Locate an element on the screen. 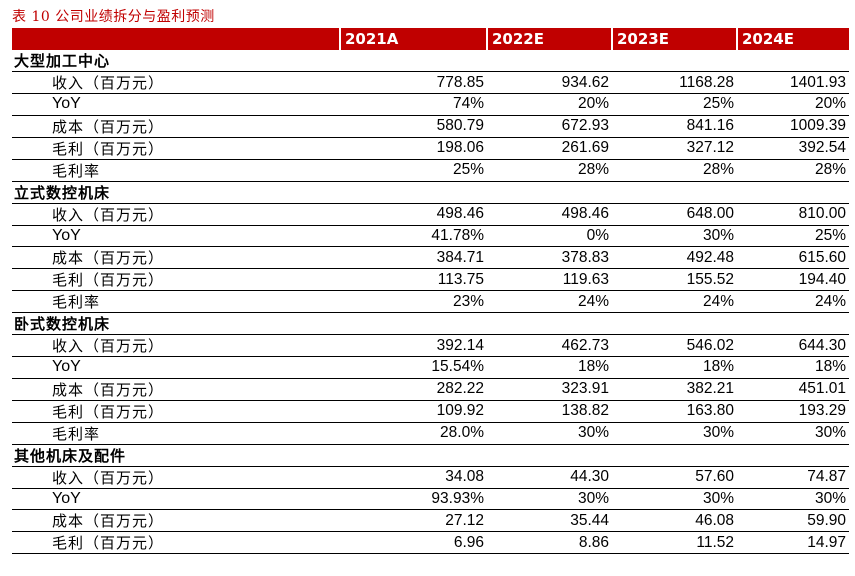 Image resolution: width=855 pixels, height=576 pixels. value-cell: 382.21 is located at coordinates (674, 389).